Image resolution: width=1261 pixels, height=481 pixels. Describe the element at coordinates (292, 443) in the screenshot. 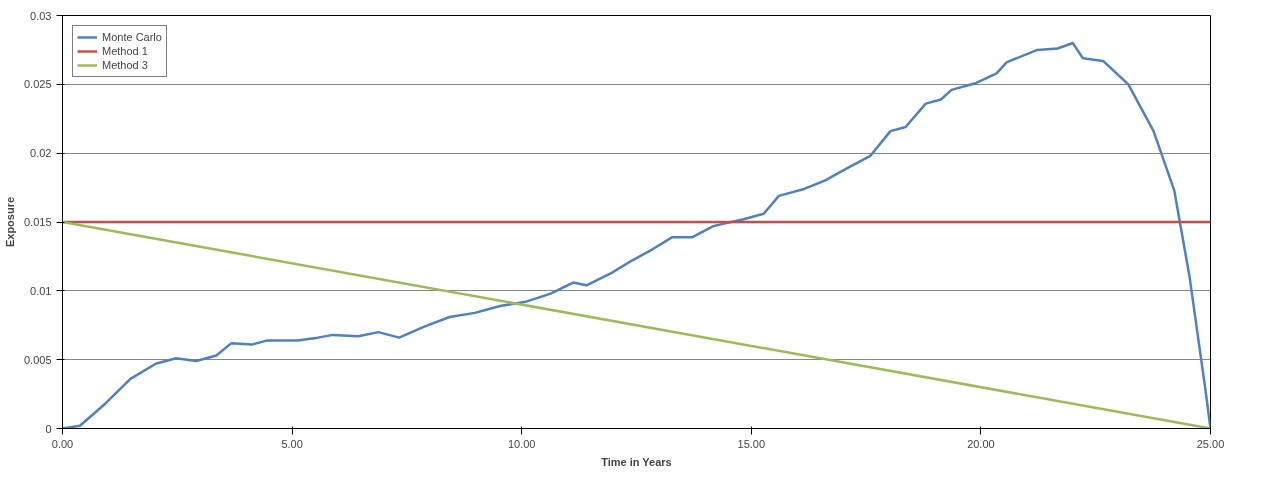

I see `x-tick-label: 5.00` at that location.